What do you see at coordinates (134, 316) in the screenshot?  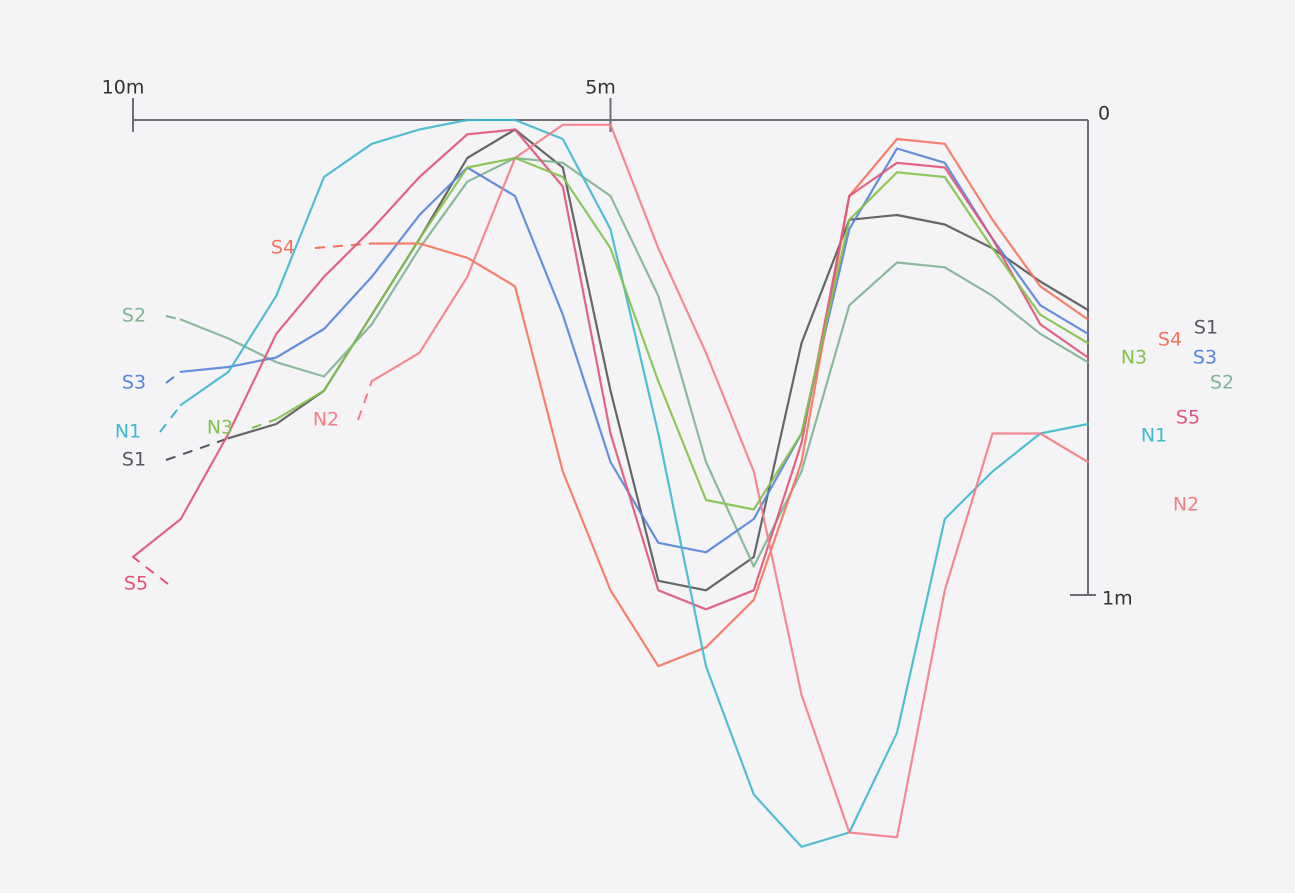 I see `series-label-left: S2` at bounding box center [134, 316].